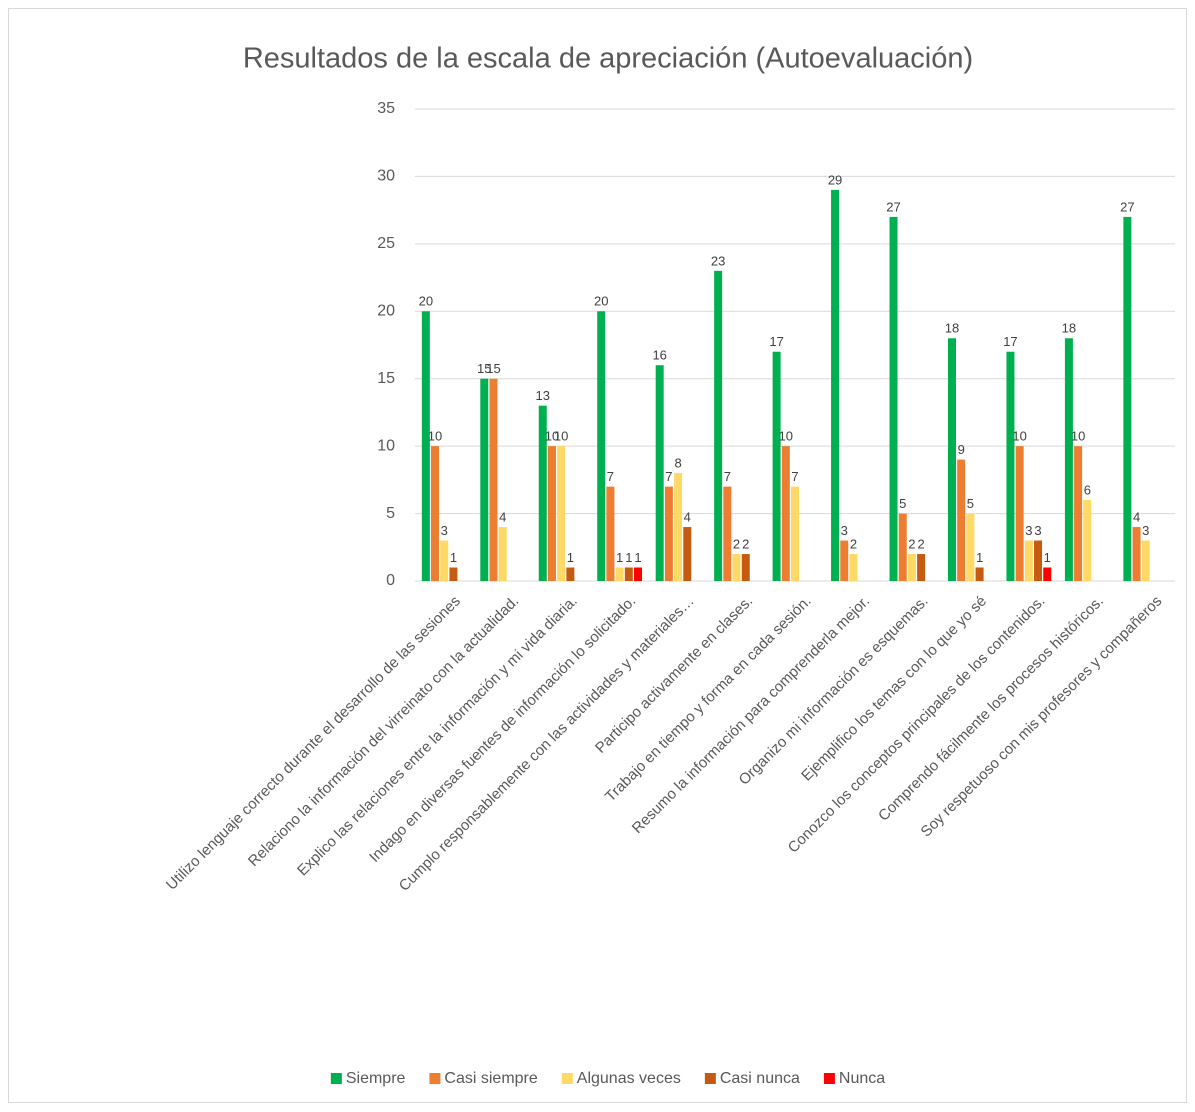 The width and height of the screenshot is (1195, 1112). I want to click on data-label: 17, so click(776, 341).